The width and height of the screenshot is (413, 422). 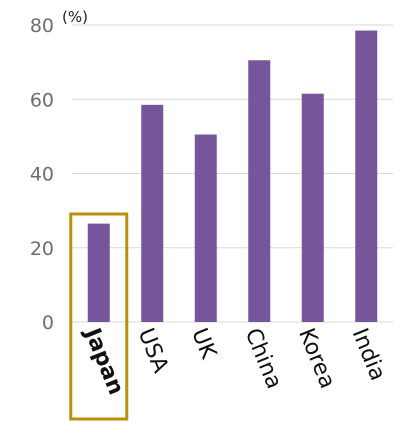 I want to click on y-tick-label-0: 0, so click(x=48, y=323).